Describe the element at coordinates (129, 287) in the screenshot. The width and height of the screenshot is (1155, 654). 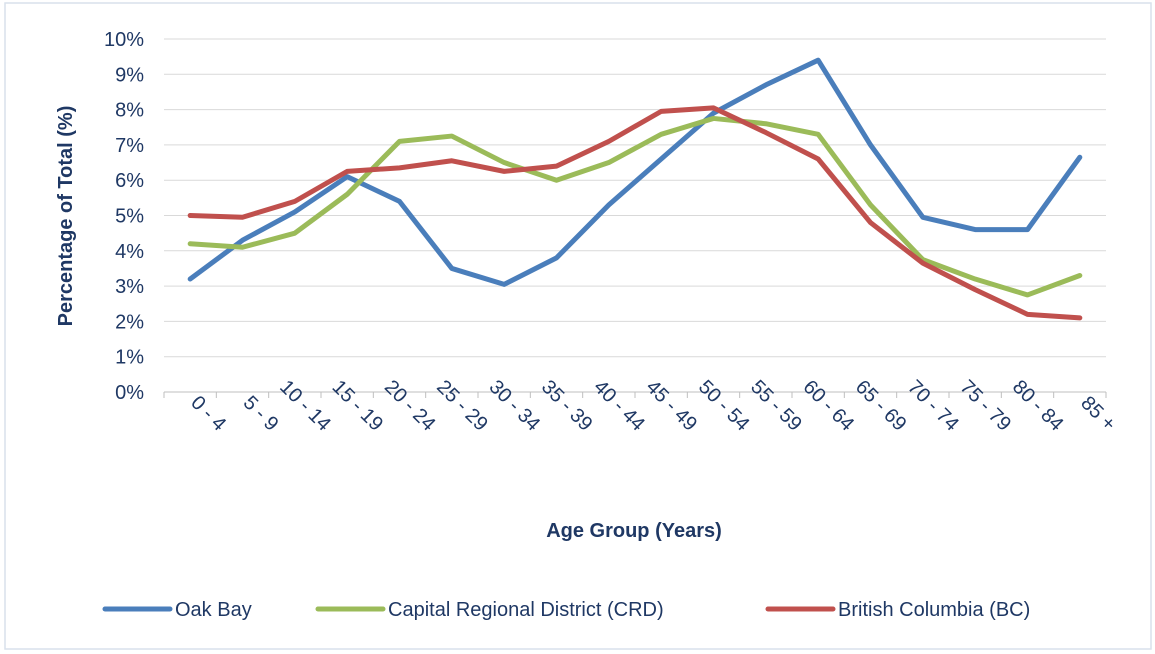
I see `y-tick-label: 3%` at that location.